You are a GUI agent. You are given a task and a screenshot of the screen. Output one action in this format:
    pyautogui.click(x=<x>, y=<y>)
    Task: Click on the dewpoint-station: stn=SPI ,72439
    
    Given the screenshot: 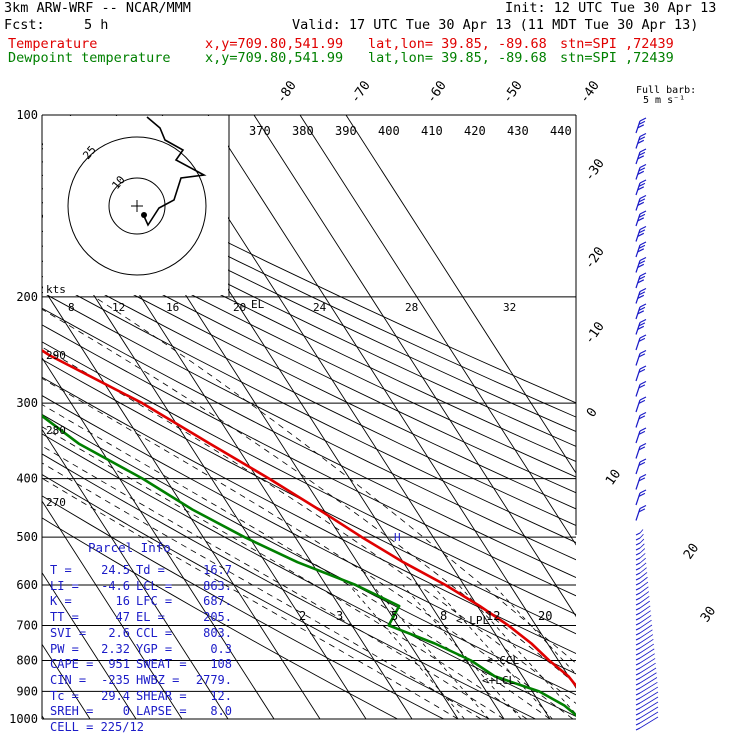 What is the action you would take?
    pyautogui.click(x=617, y=58)
    